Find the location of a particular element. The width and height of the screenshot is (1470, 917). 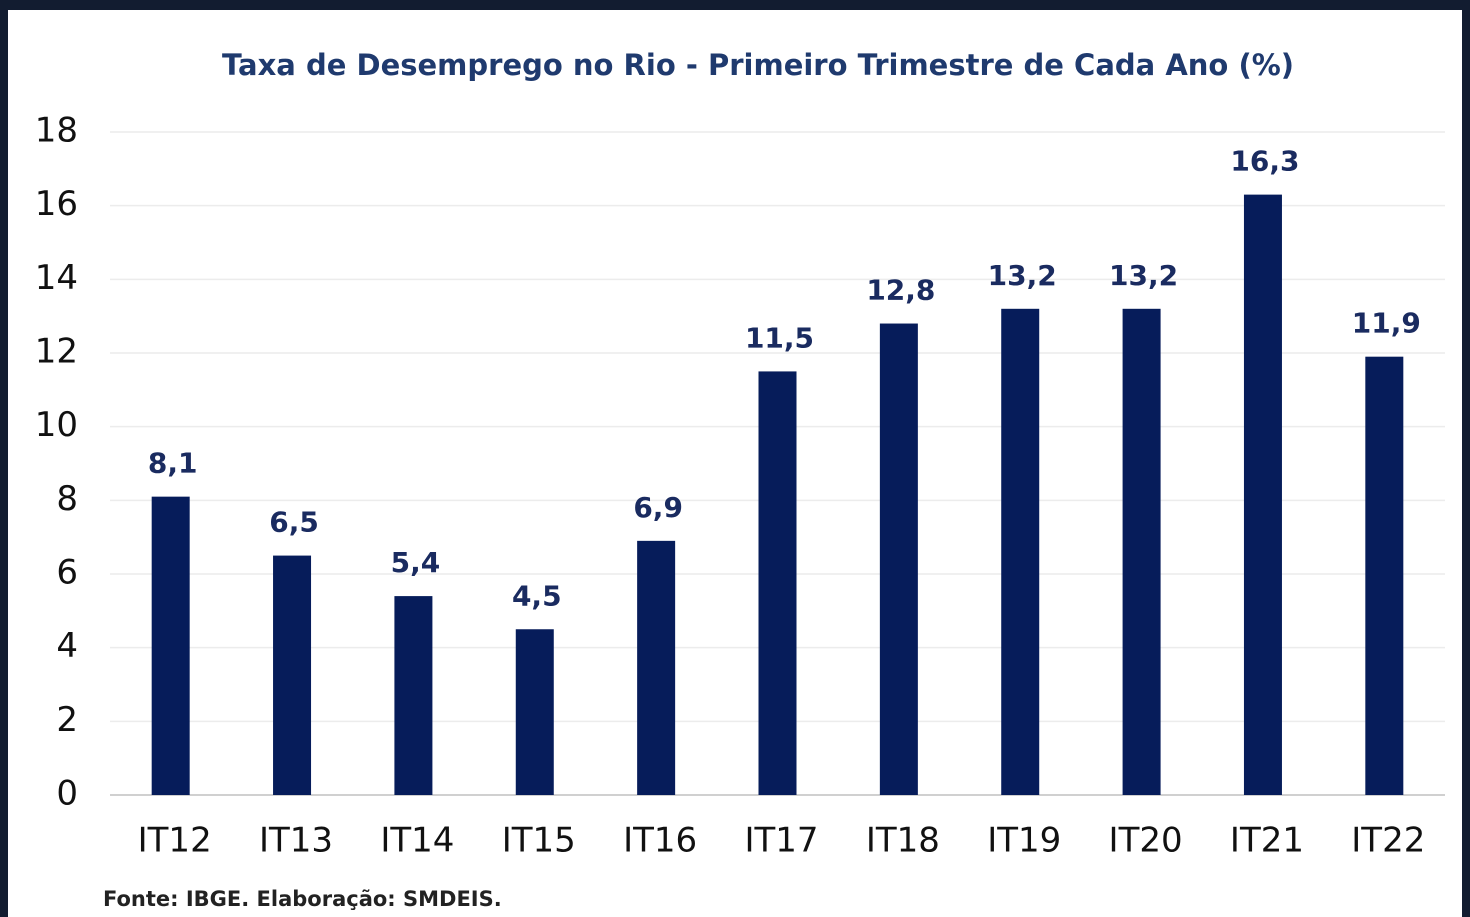

x-tick-label: IT22 is located at coordinates (1388, 841).